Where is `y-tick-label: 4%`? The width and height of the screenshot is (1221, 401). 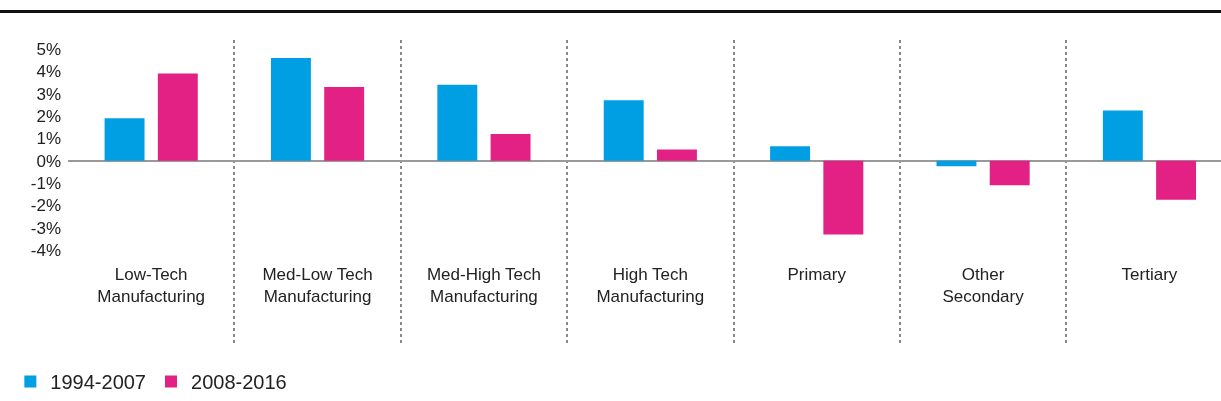
y-tick-label: 4% is located at coordinates (48, 72).